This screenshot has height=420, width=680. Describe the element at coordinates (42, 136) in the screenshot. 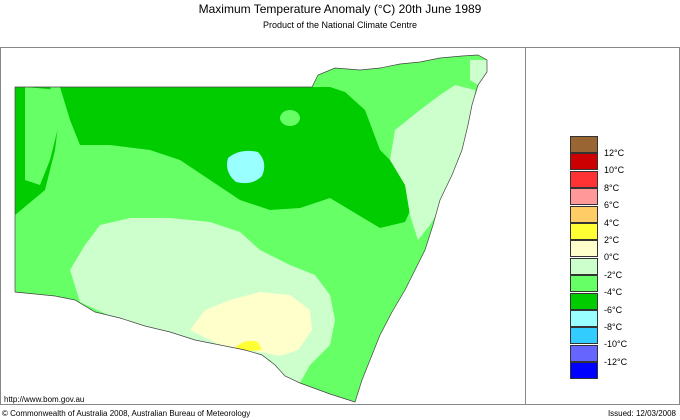

I see `zone-west-inner` at that location.